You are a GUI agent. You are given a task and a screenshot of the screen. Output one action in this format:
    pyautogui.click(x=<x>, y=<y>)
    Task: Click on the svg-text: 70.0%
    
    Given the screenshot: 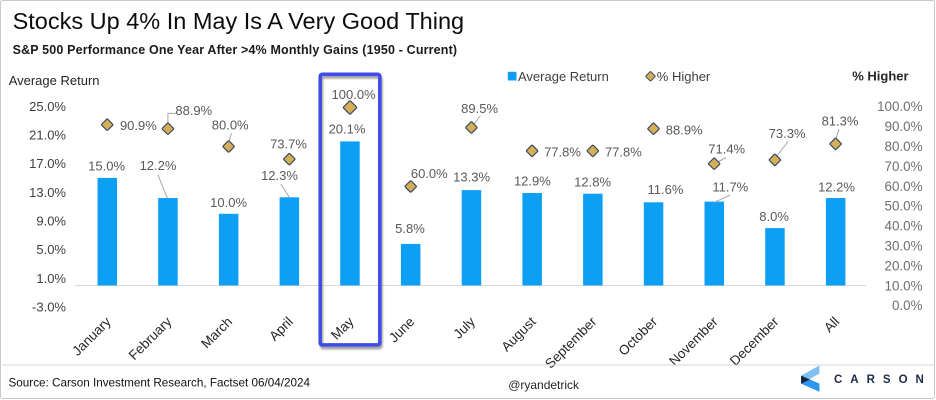 What is the action you would take?
    pyautogui.click(x=904, y=166)
    